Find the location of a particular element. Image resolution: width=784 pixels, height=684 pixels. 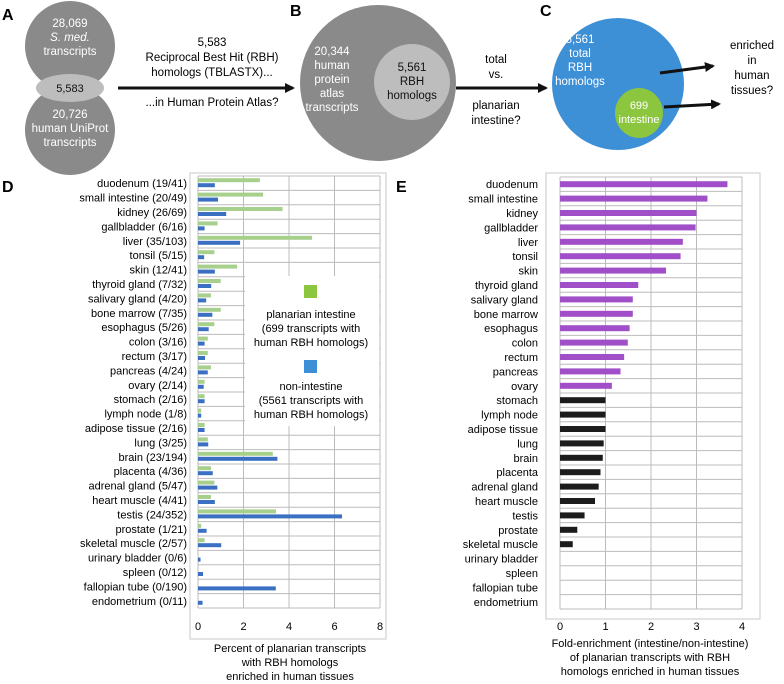

category-label-brain: brain (23/194) is located at coordinates (153, 458).